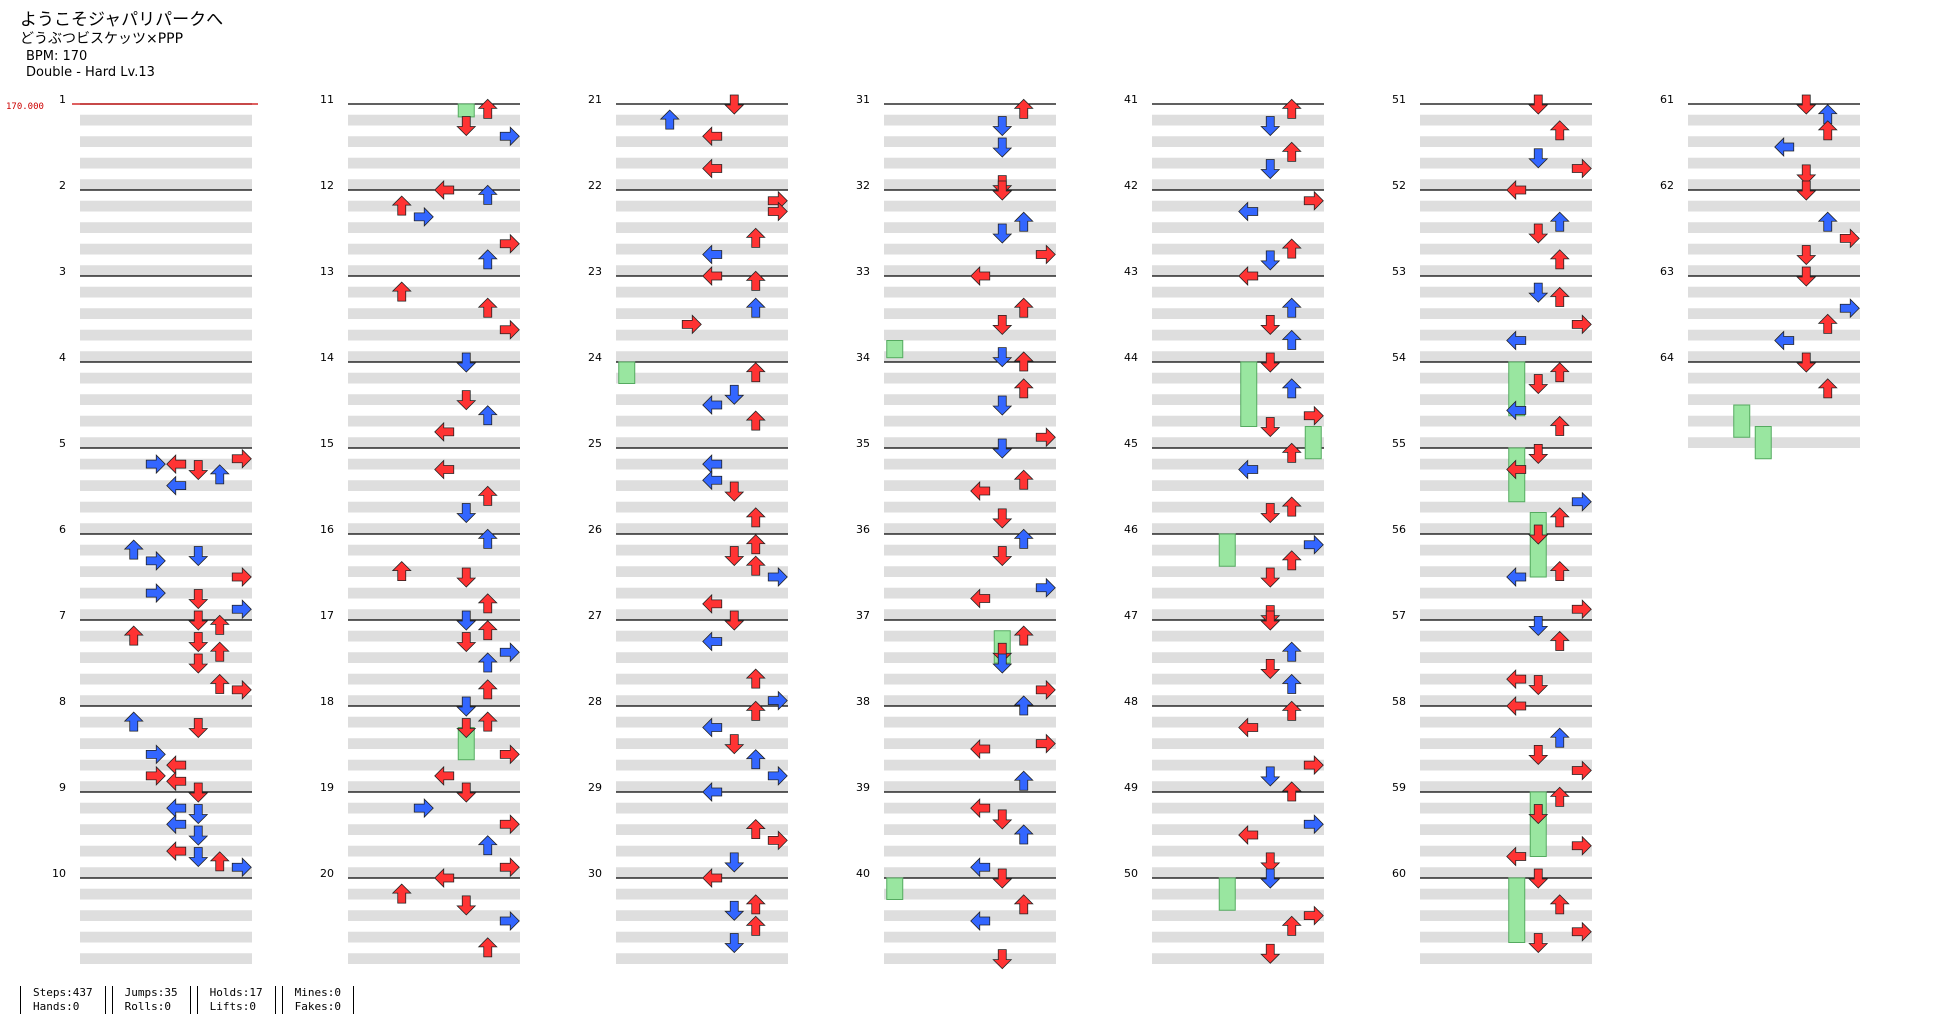 The height and width of the screenshot is (1024, 1960). Describe the element at coordinates (1131, 787) in the screenshot. I see `measure-number: 49` at that location.